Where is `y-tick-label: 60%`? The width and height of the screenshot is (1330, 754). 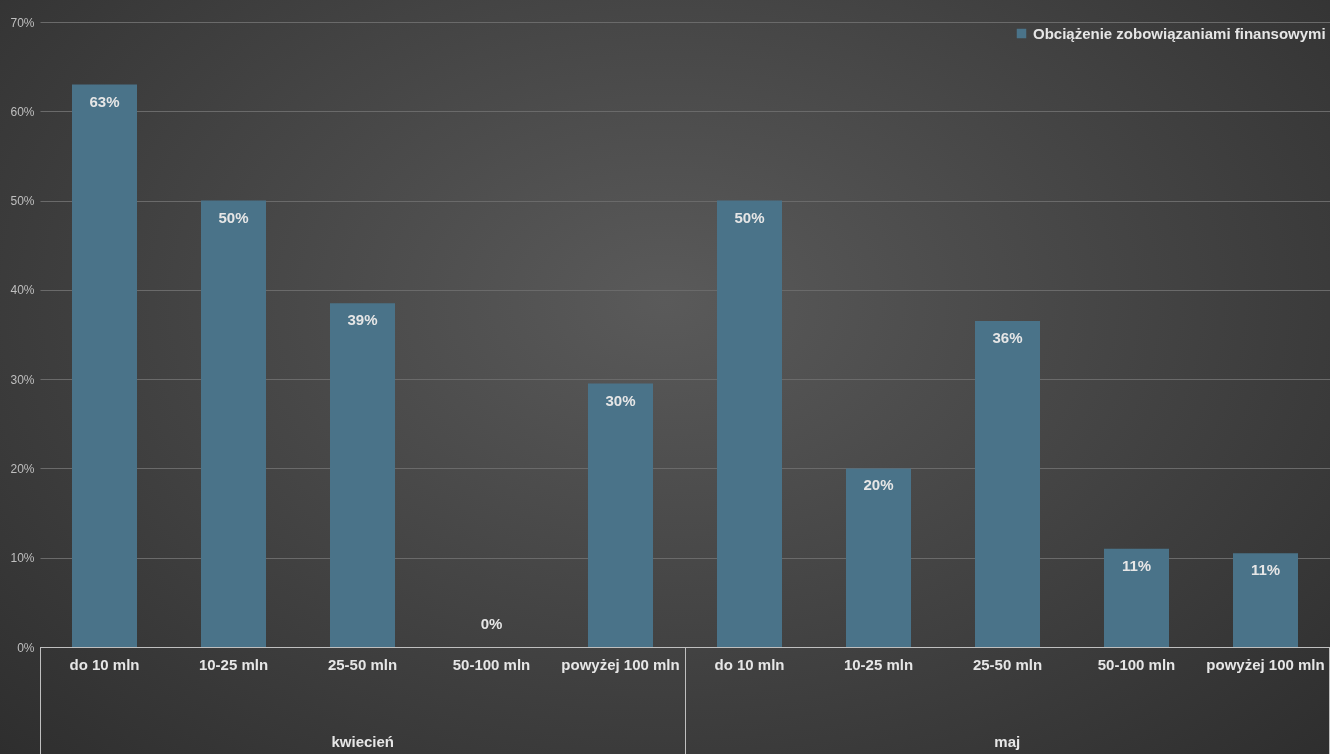
y-tick-label: 60% is located at coordinates (22, 111).